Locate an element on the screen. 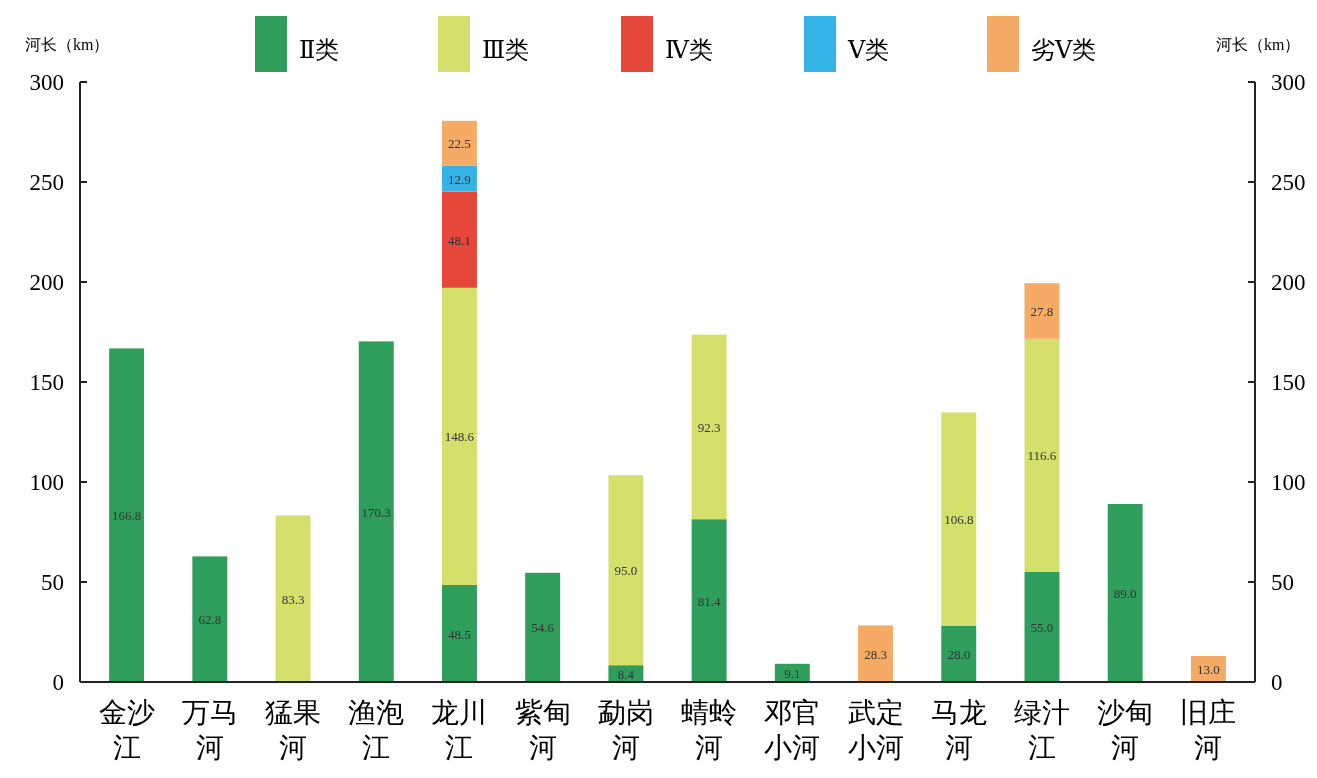 The image size is (1317, 778). y2-tick-label: 50 is located at coordinates (1282, 582).